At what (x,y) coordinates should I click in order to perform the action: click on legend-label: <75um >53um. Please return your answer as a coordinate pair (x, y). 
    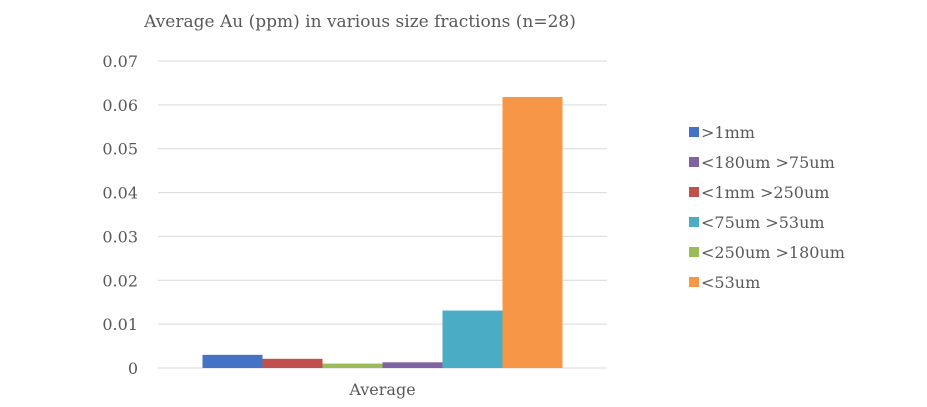
    Looking at the image, I should click on (763, 222).